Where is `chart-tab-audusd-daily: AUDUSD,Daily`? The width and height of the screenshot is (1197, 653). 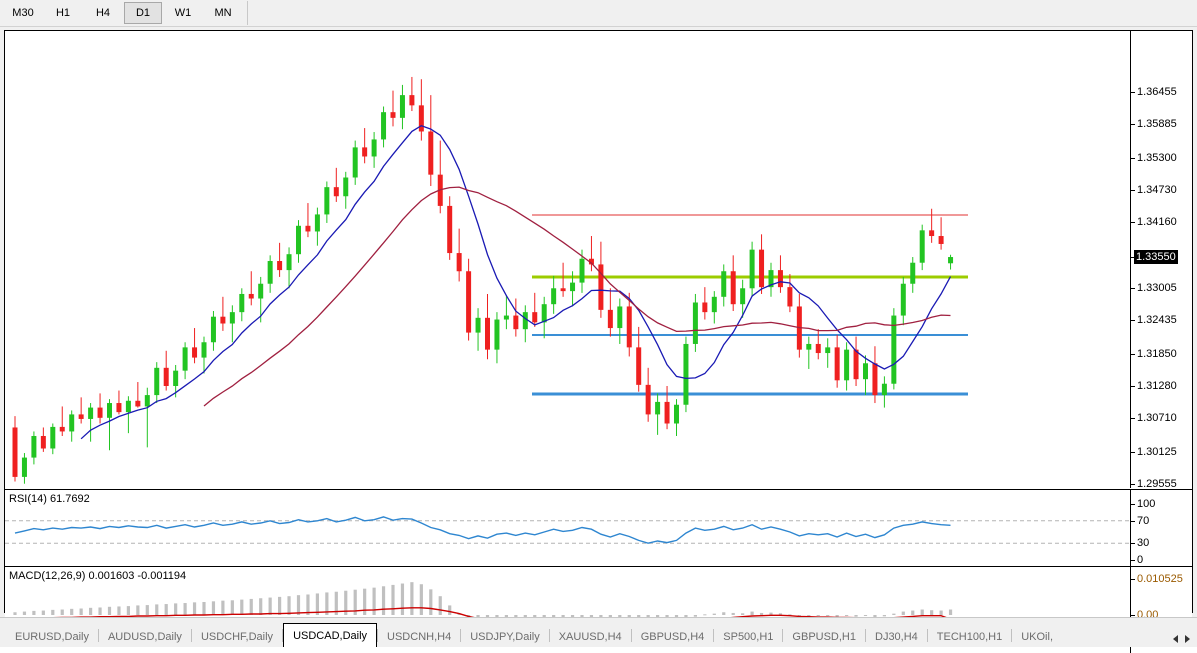 chart-tab-audusd-daily: AUDUSD,Daily is located at coordinates (144, 636).